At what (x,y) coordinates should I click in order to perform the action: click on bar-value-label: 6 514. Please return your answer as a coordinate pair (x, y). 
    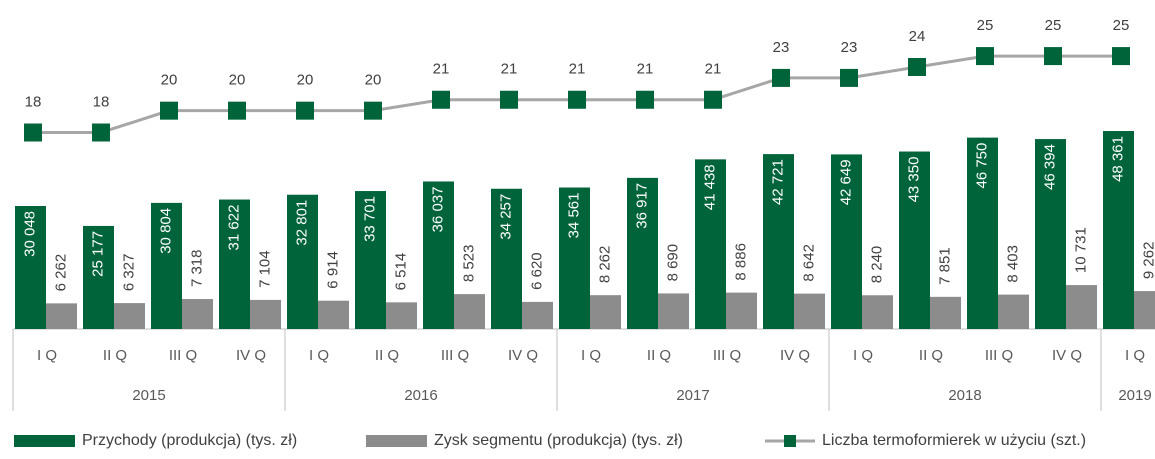
    Looking at the image, I should click on (400, 272).